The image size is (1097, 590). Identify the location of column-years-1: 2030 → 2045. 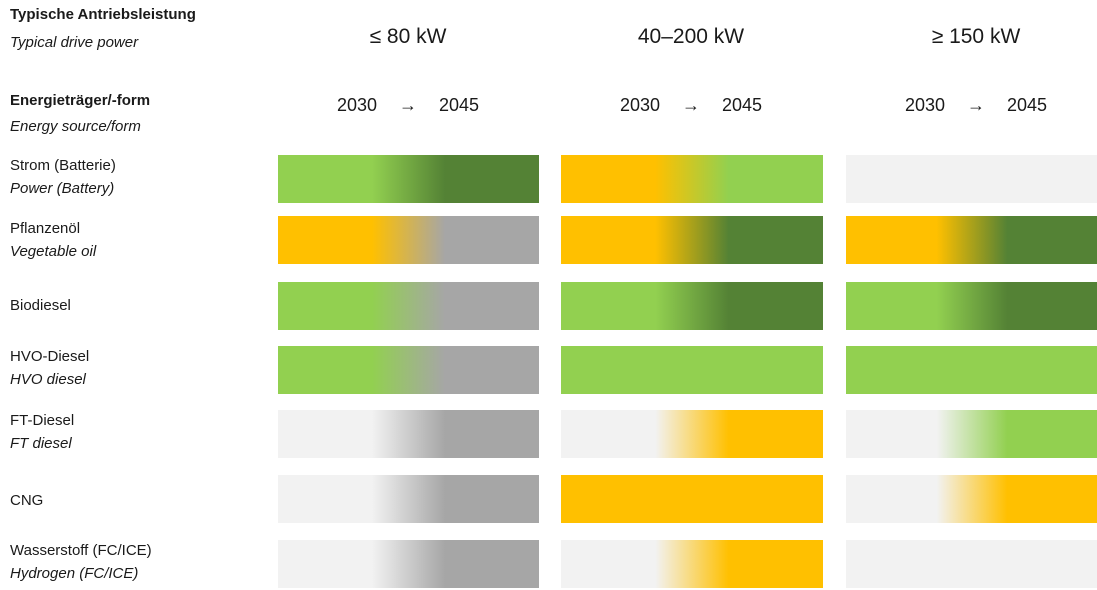
(408, 105).